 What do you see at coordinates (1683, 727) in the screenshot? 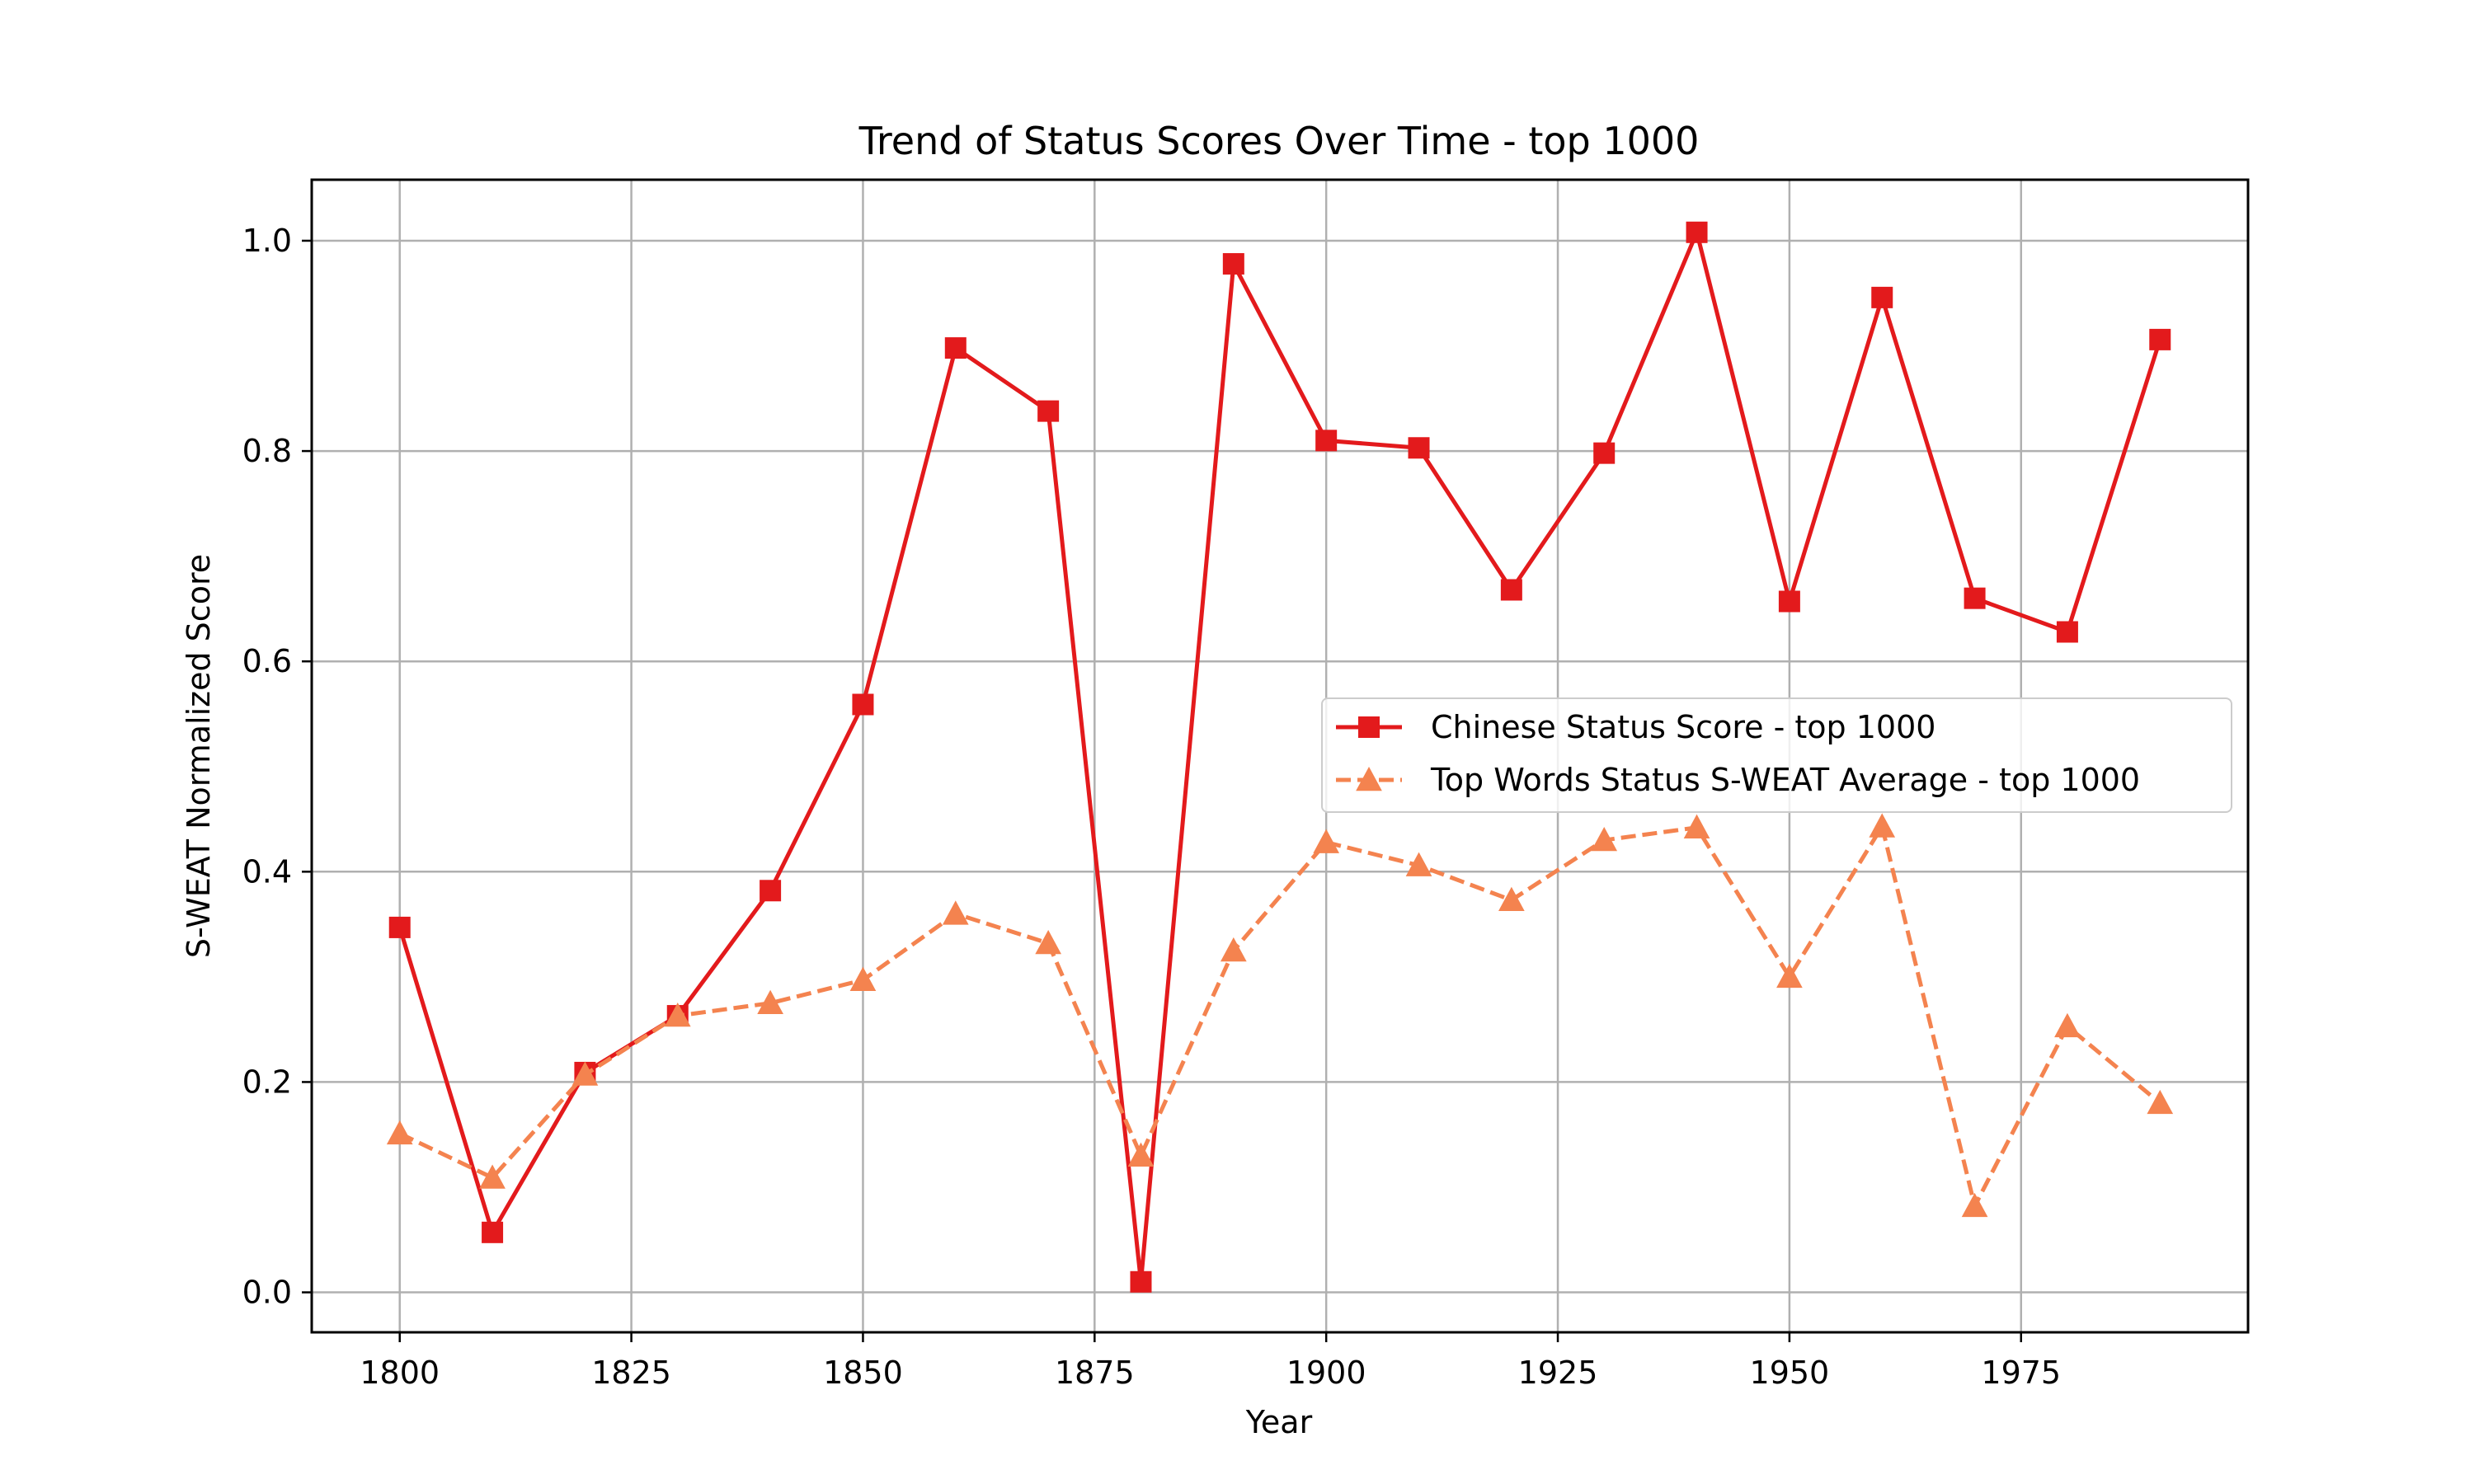
I see `legend-label: Chinese Status Score - top 1000` at bounding box center [1683, 727].